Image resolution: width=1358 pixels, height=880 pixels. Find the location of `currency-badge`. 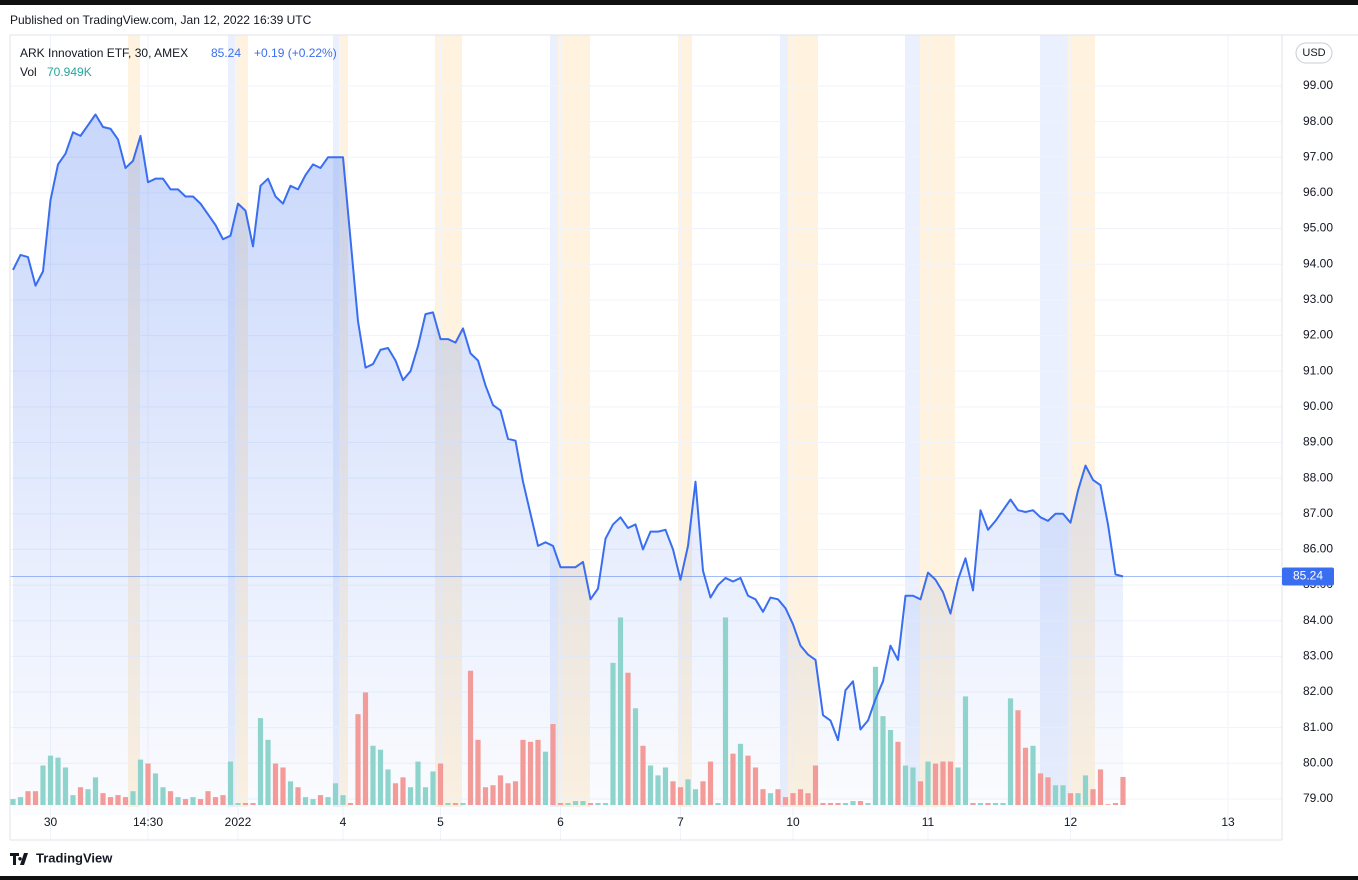

currency-badge is located at coordinates (1314, 53).